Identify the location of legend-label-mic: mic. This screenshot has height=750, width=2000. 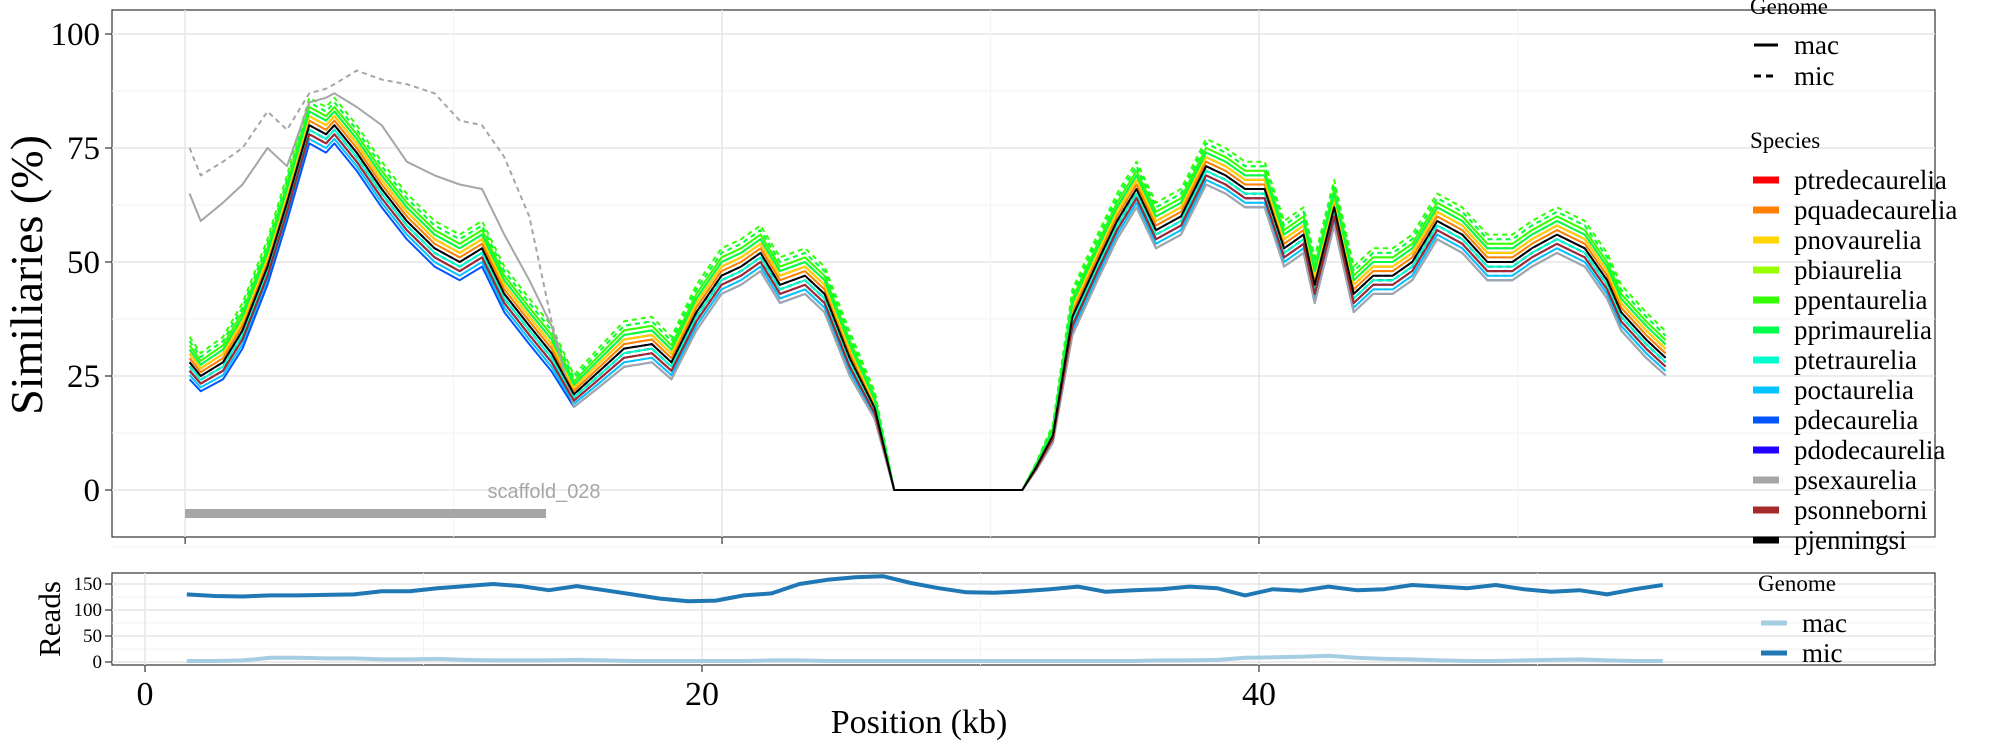
(1814, 76).